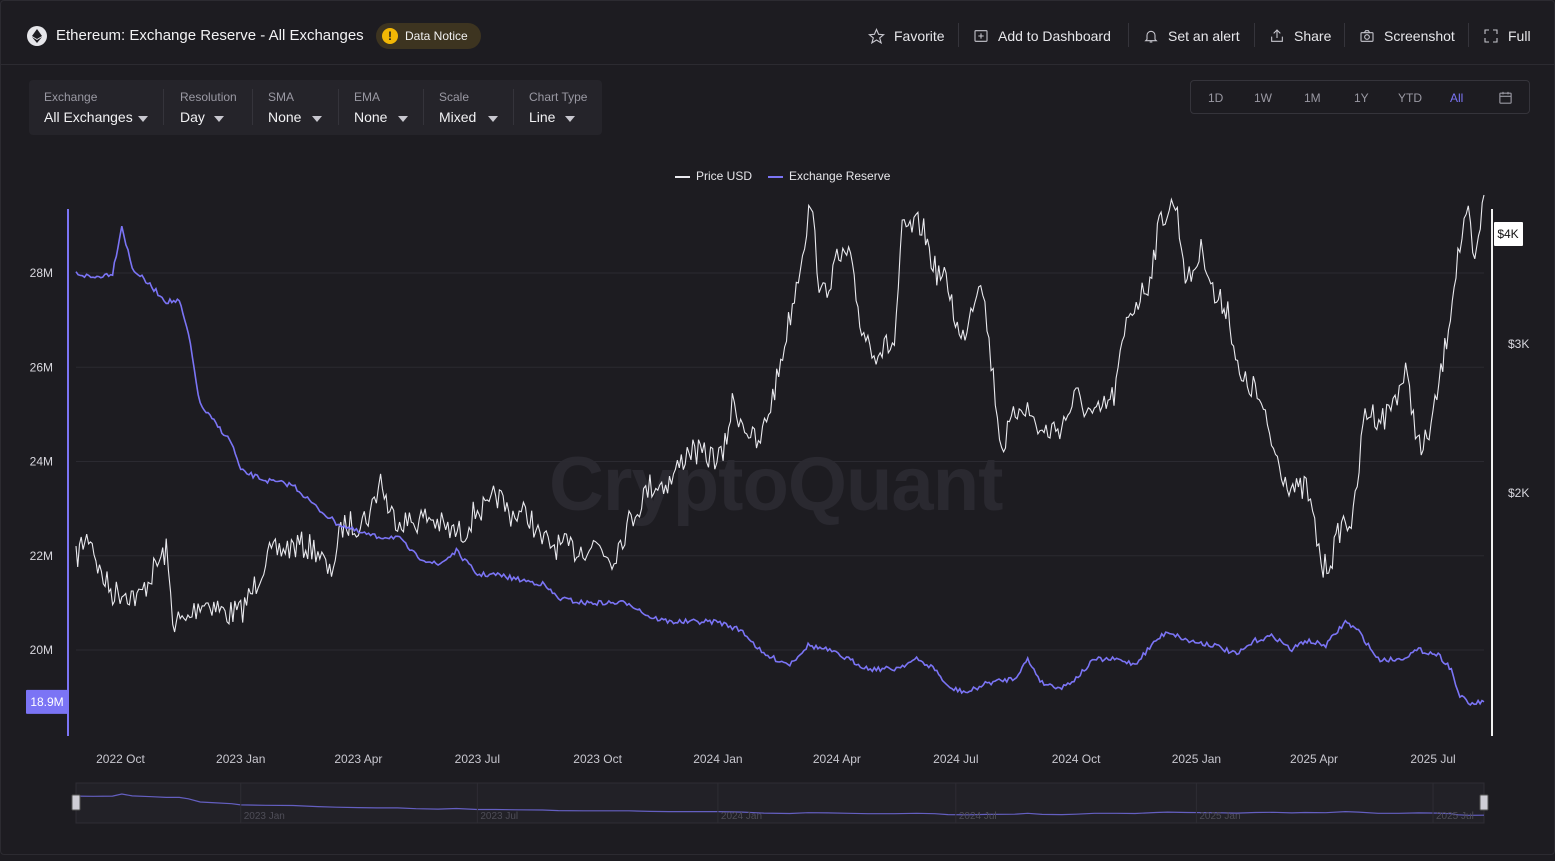 Image resolution: width=1555 pixels, height=861 pixels. What do you see at coordinates (837, 759) in the screenshot?
I see `x-axis-tick-label: 2024 Apr` at bounding box center [837, 759].